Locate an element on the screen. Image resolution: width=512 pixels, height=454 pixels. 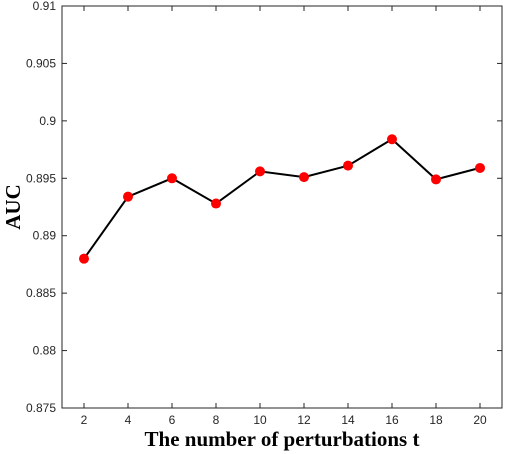
x-tick-label: 20 is located at coordinates (480, 420).